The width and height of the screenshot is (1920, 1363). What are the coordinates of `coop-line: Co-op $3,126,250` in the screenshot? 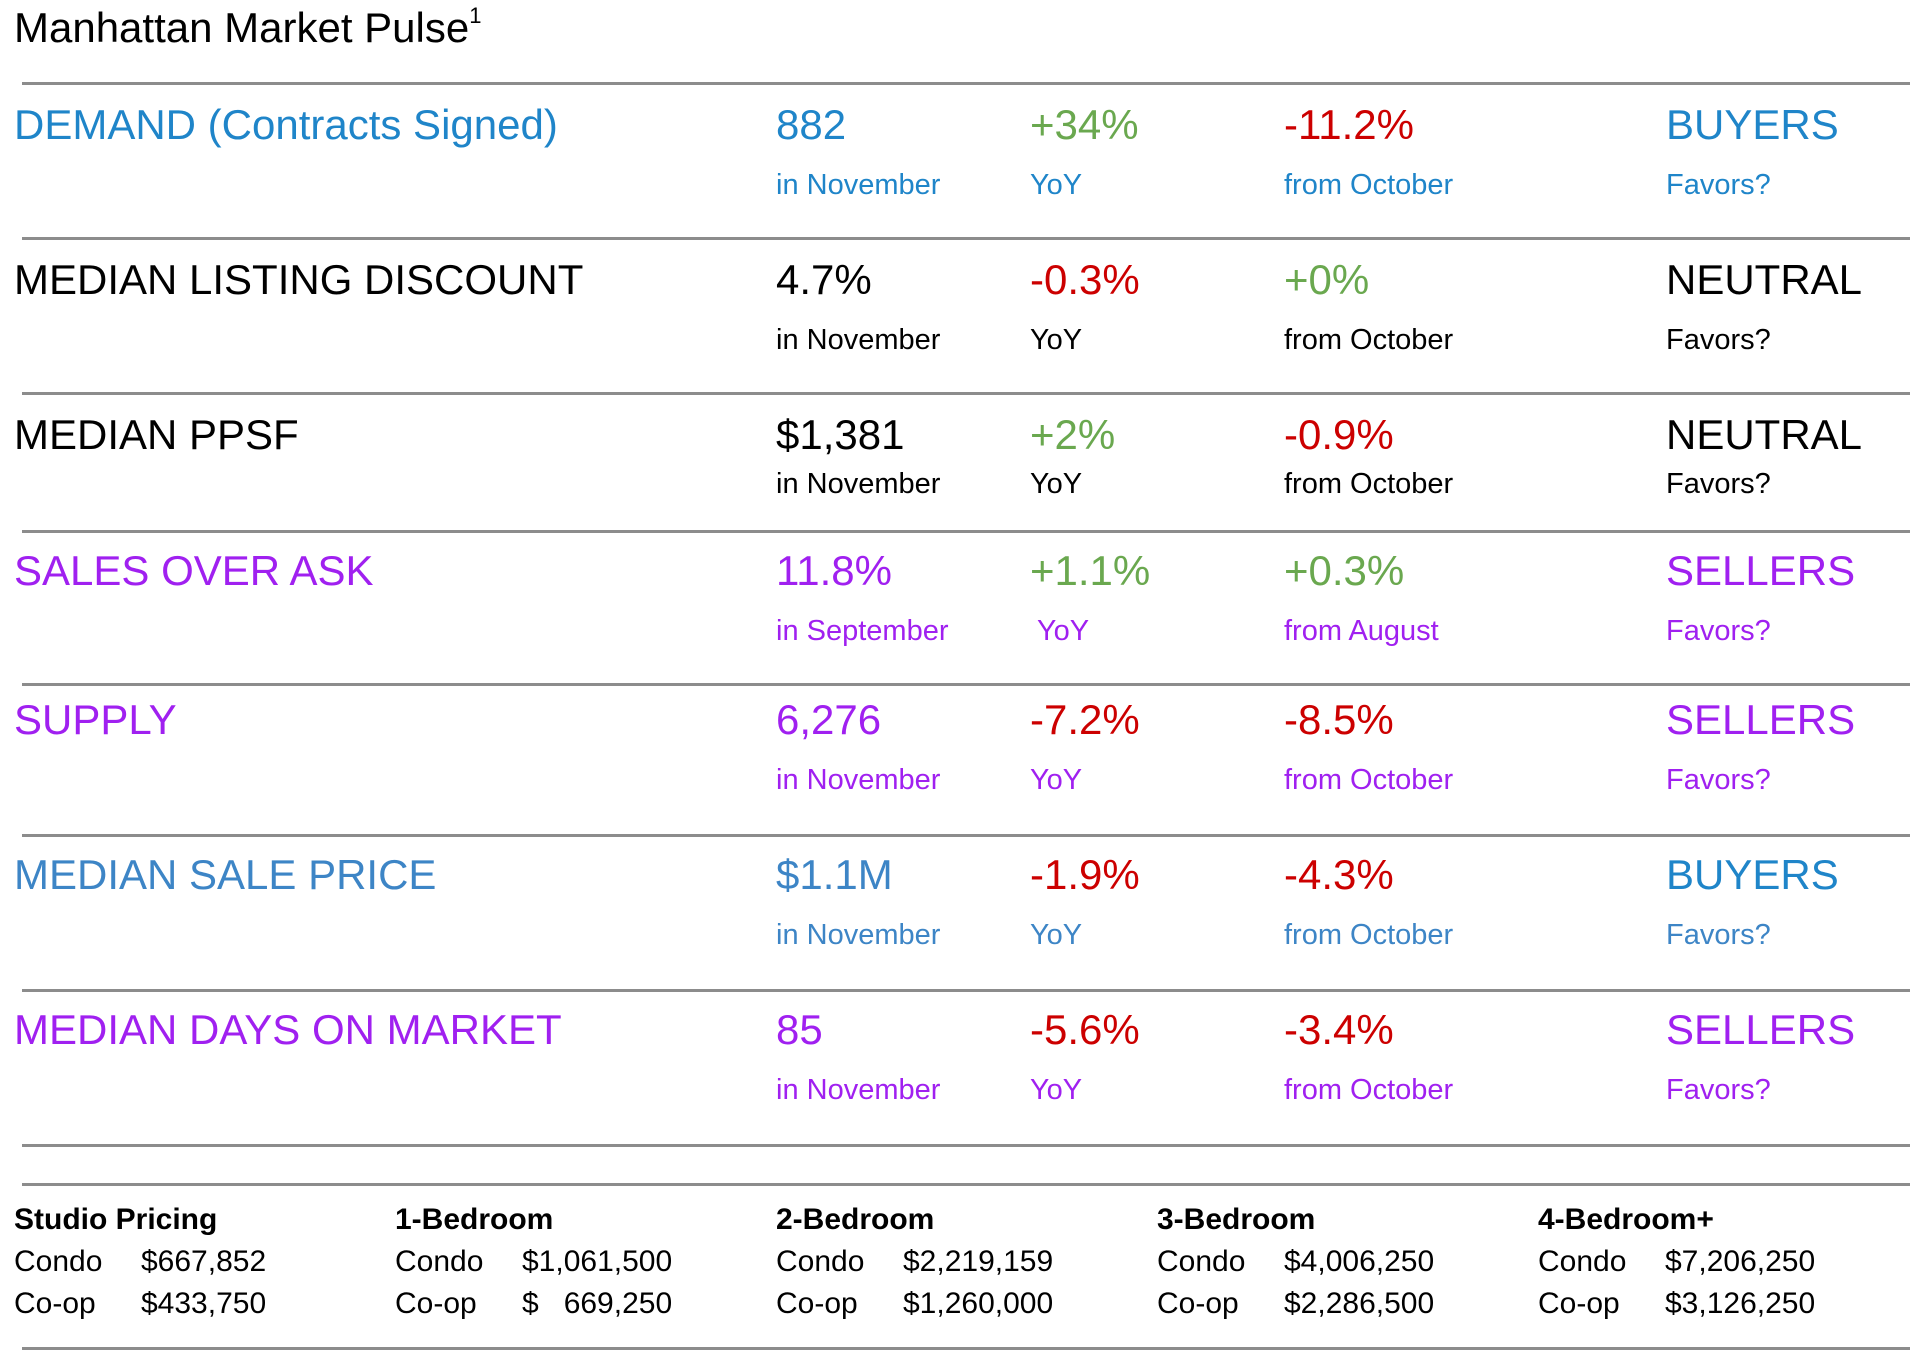 It's located at (1728, 1304).